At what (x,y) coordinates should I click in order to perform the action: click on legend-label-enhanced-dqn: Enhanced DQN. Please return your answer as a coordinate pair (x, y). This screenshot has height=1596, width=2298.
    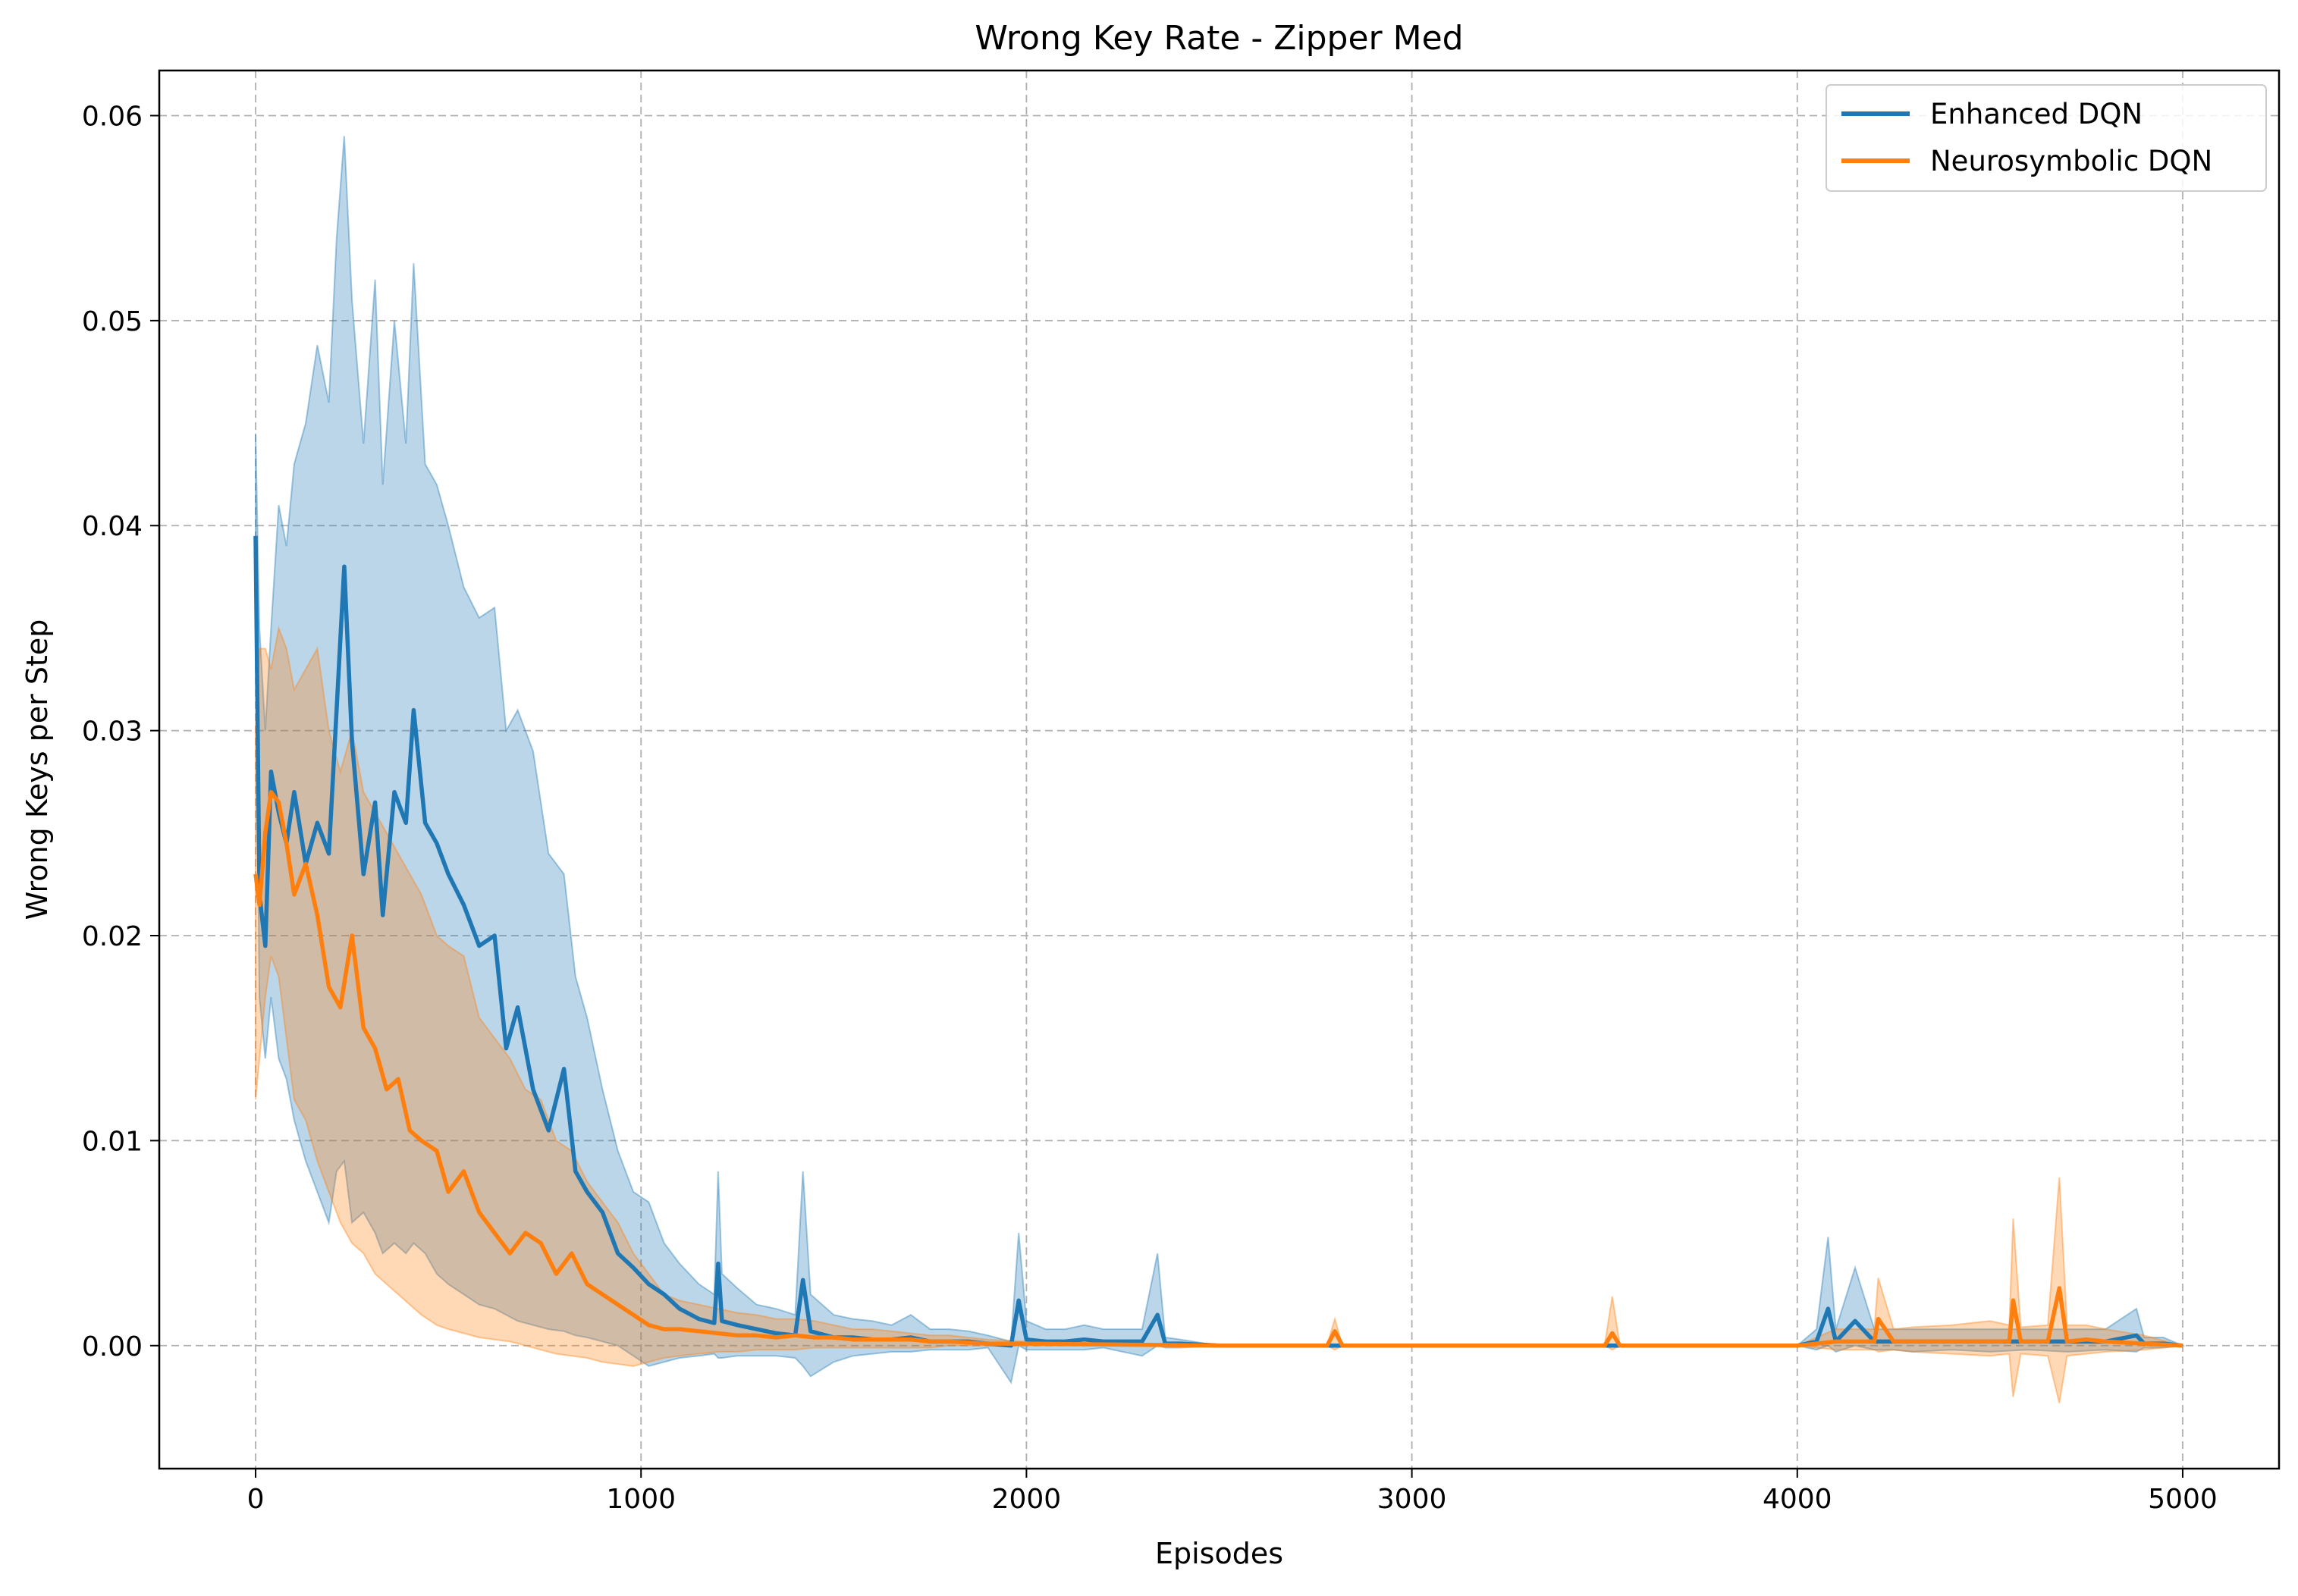
    Looking at the image, I should click on (2036, 114).